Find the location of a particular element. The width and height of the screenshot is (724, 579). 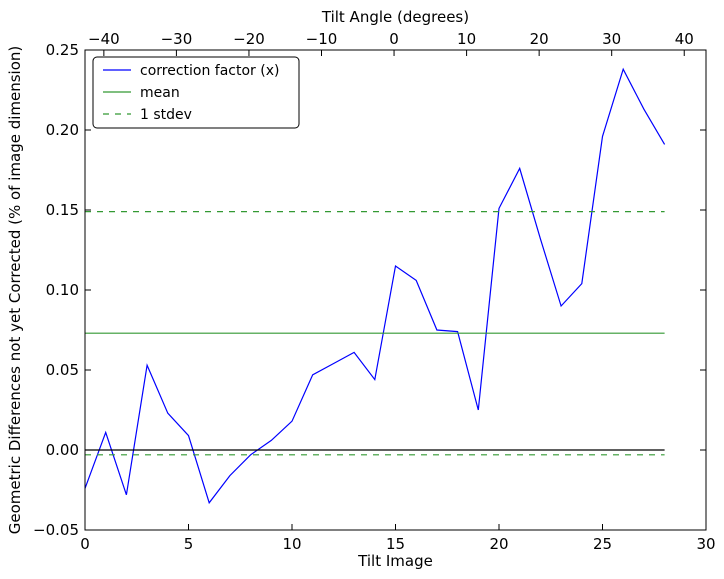

legend-label-stdev: 1 stdev is located at coordinates (166, 115).